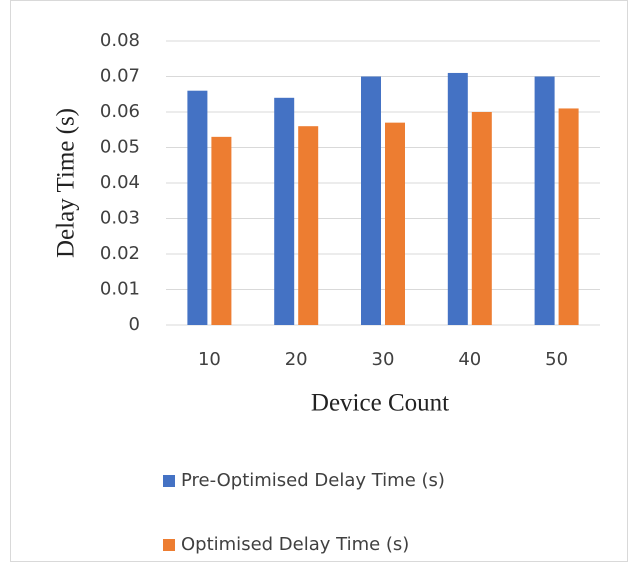 The height and width of the screenshot is (563, 632). I want to click on legend-label: Pre-Optimised Delay Time (s), so click(313, 480).